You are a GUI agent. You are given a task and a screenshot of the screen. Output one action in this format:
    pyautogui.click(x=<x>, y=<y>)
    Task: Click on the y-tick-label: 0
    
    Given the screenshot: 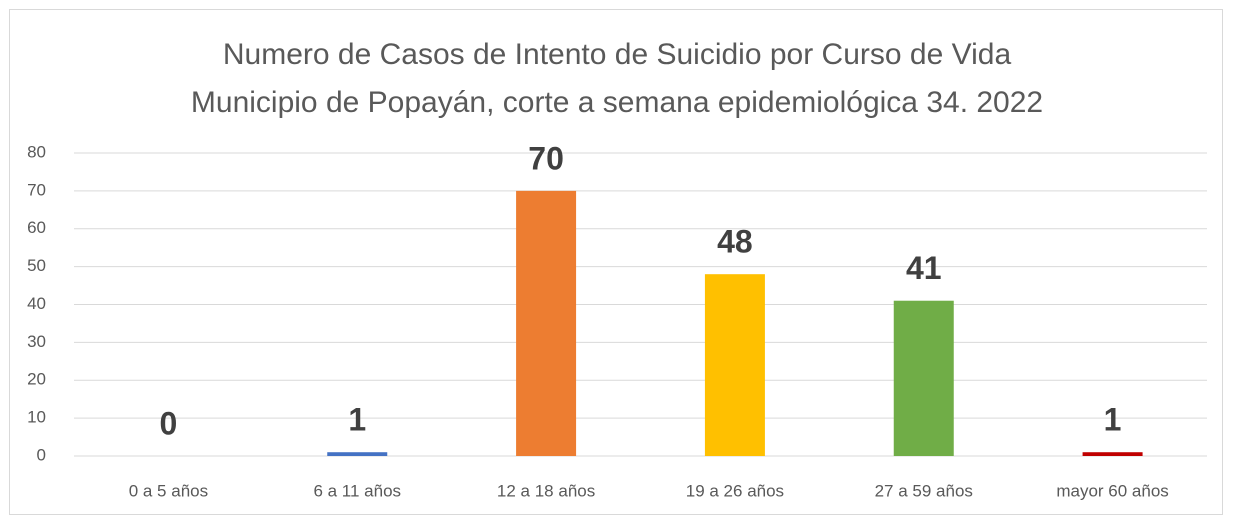 What is the action you would take?
    pyautogui.click(x=41, y=454)
    